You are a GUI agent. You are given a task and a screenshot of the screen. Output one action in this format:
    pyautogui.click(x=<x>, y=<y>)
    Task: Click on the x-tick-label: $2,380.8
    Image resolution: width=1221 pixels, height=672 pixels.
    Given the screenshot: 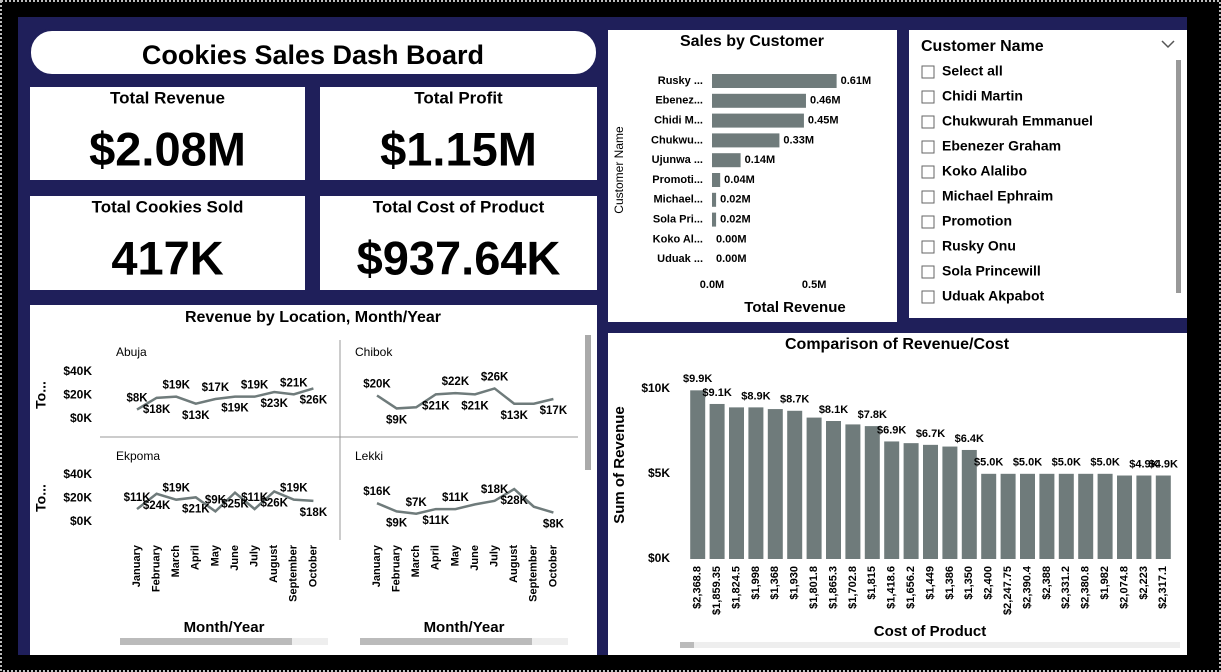 What is the action you would take?
    pyautogui.click(x=1086, y=587)
    